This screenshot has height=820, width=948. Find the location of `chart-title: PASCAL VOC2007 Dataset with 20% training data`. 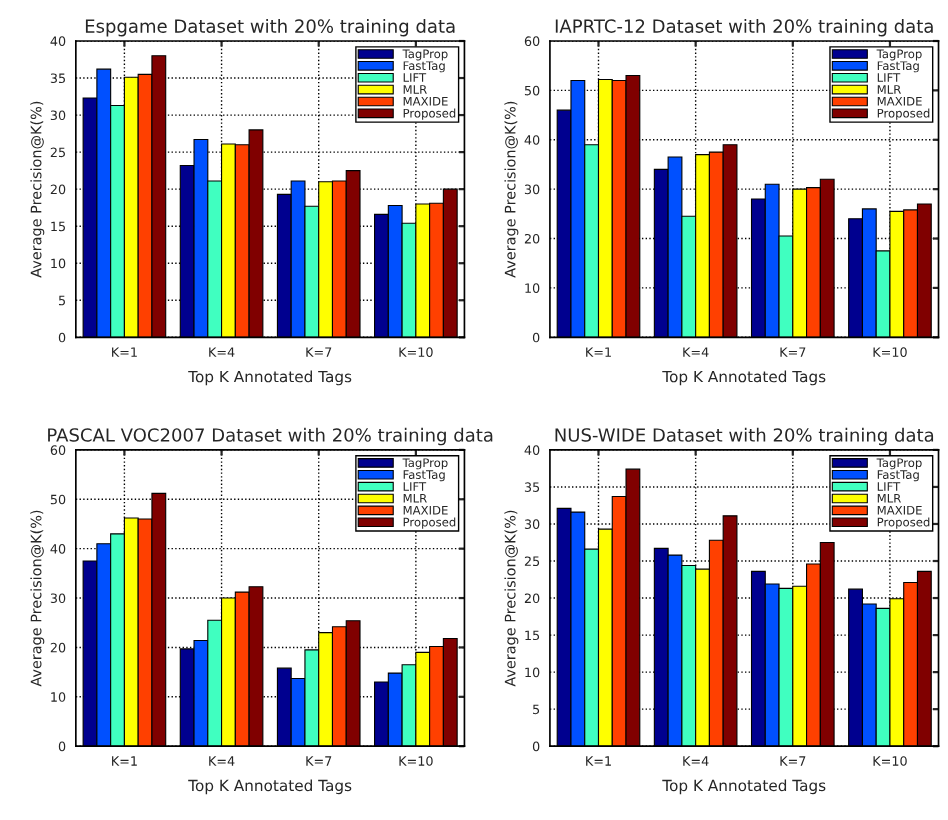

chart-title: PASCAL VOC2007 Dataset with 20% training data is located at coordinates (270, 436).